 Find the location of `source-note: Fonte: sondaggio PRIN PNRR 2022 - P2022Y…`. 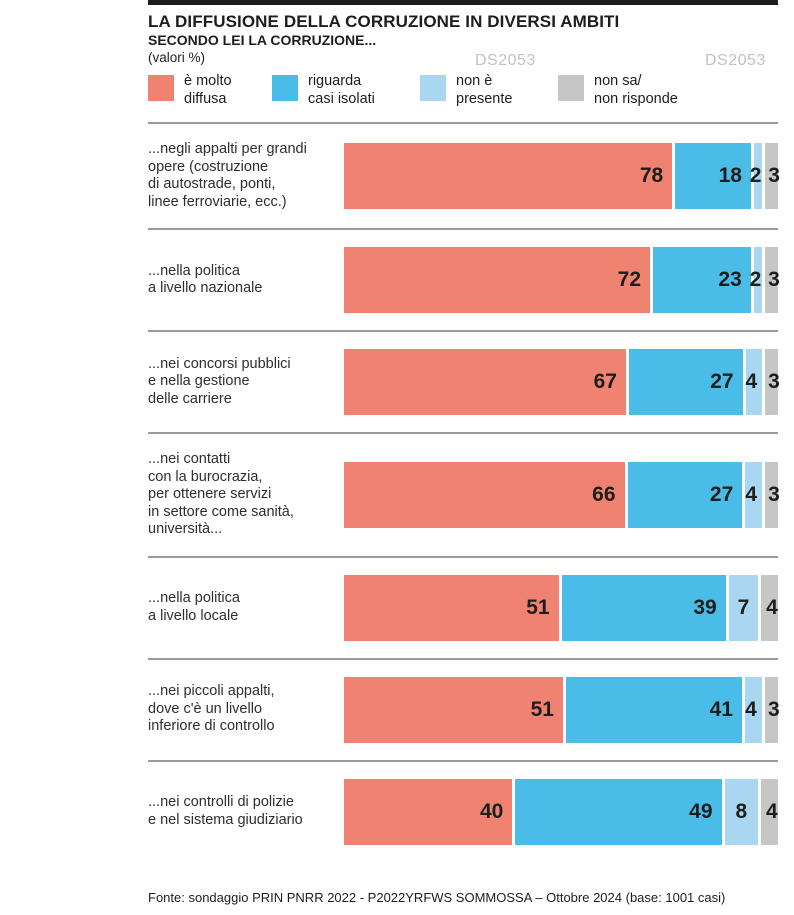

source-note: Fonte: sondaggio PRIN PNRR 2022 - P2022Y… is located at coordinates (437, 897).